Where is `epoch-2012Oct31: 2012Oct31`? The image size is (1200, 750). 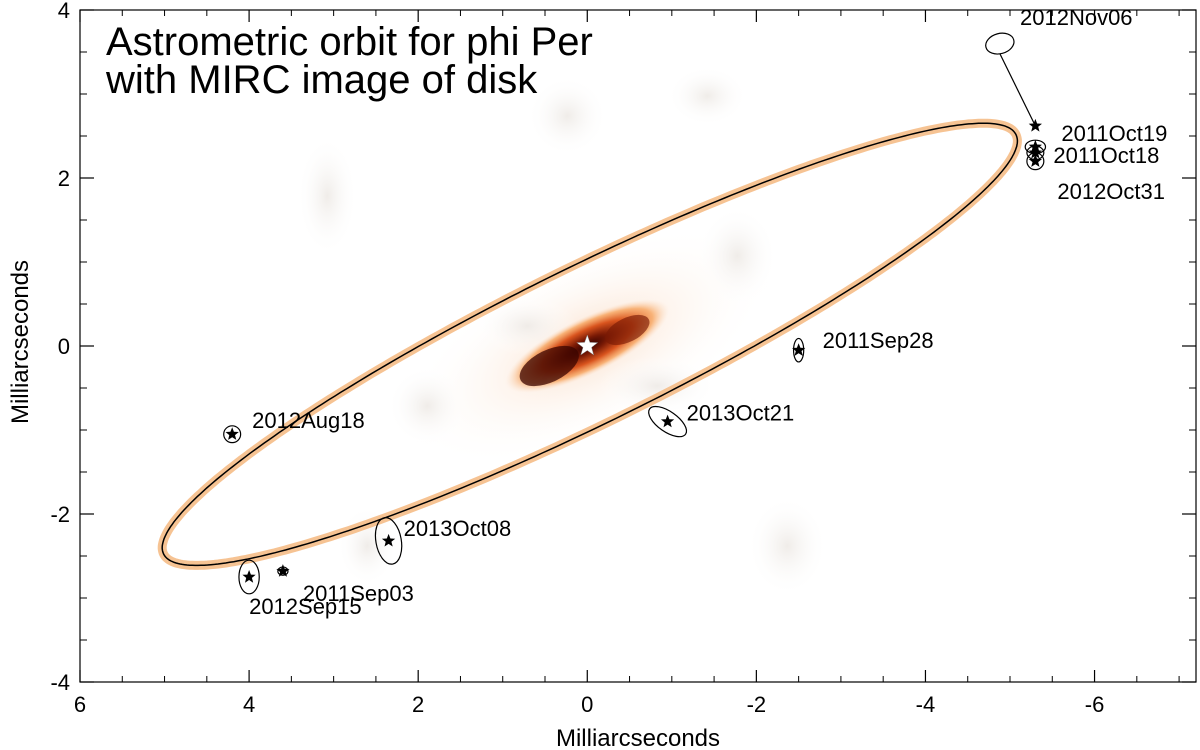 epoch-2012Oct31: 2012Oct31 is located at coordinates (1095, 178).